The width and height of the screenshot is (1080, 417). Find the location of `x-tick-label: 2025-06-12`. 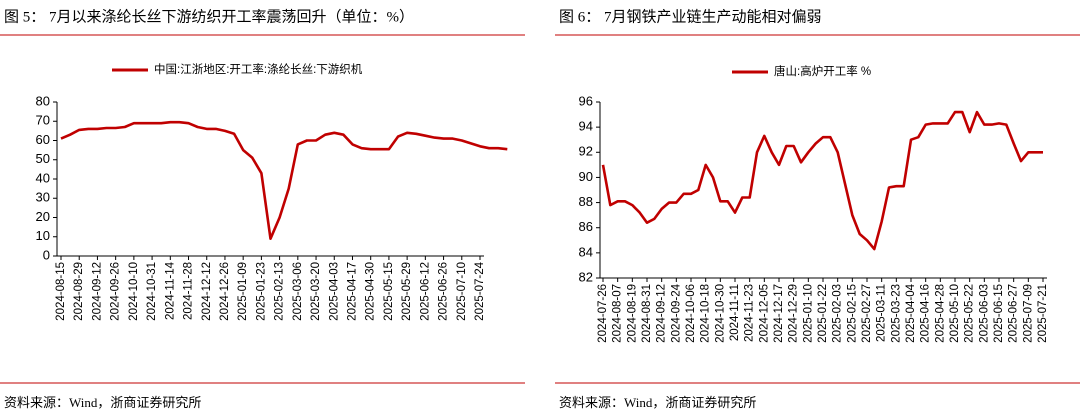

x-tick-label: 2025-06-12 is located at coordinates (425, 291).